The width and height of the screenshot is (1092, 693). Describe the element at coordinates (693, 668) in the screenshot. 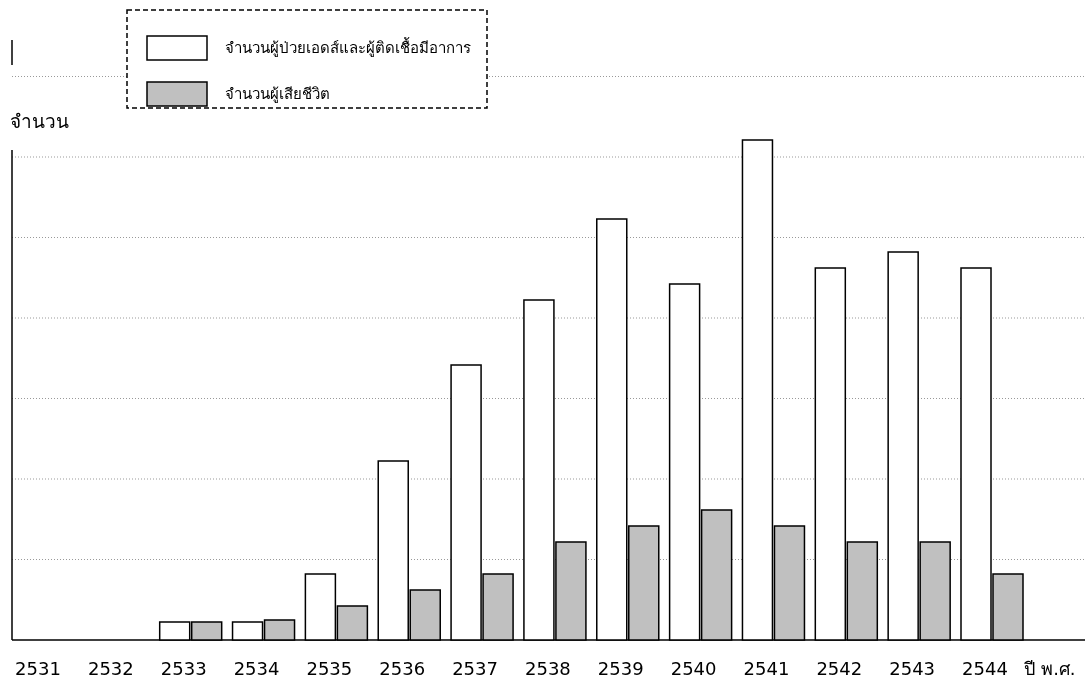

I see `x-tick-label: 2540` at that location.